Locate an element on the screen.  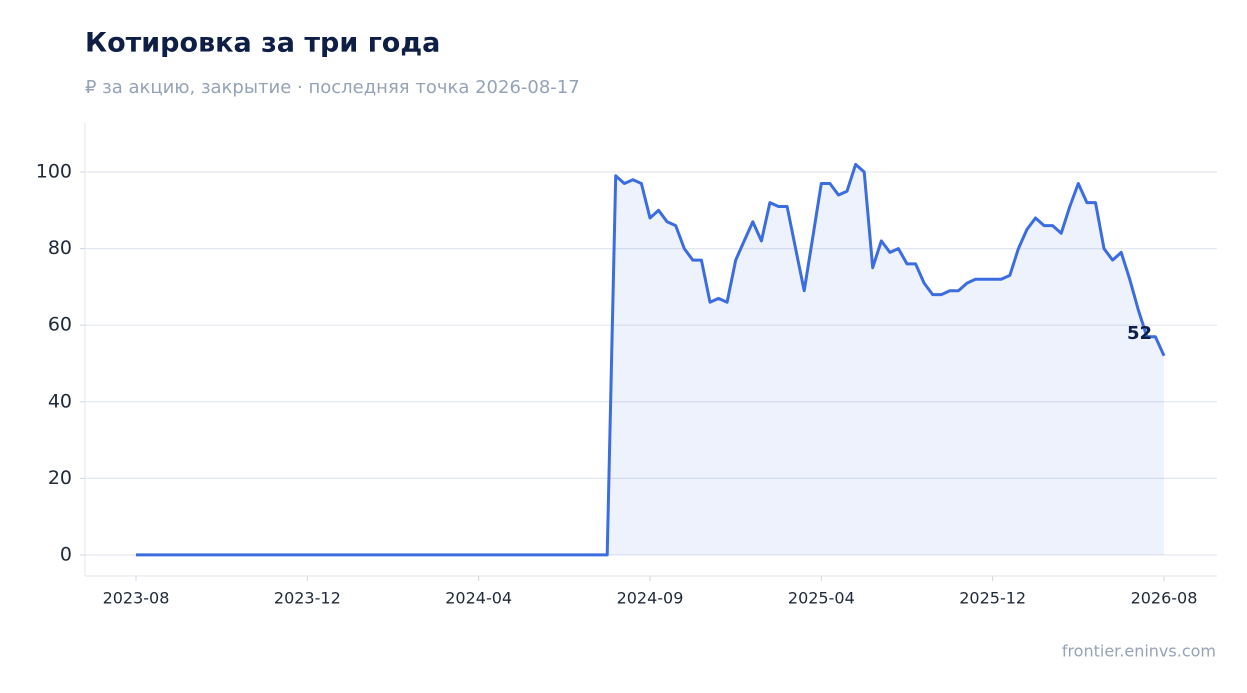
x-tick-label: 2023-12 is located at coordinates (307, 598).